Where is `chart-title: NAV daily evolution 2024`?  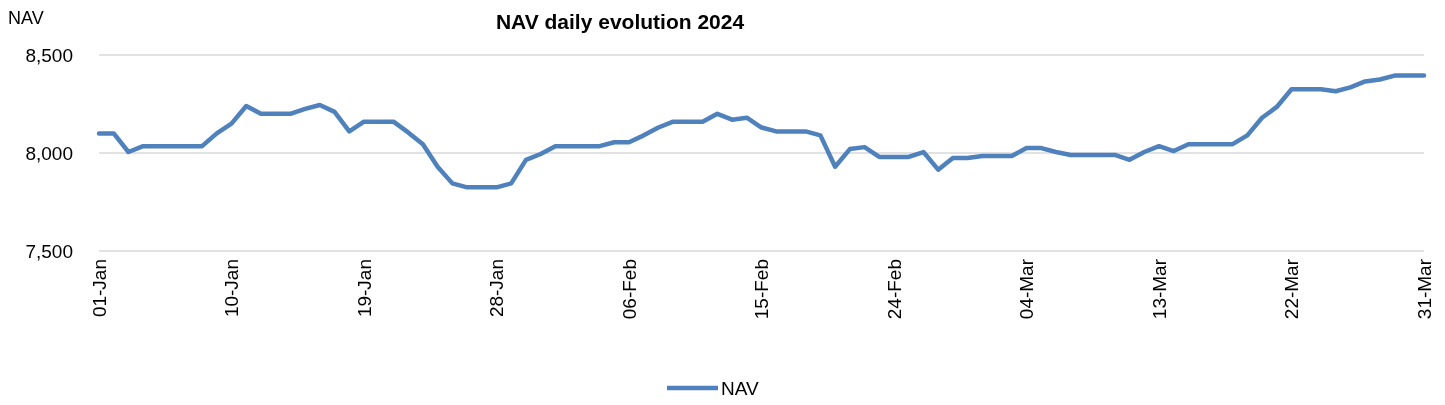 chart-title: NAV daily evolution 2024 is located at coordinates (620, 21).